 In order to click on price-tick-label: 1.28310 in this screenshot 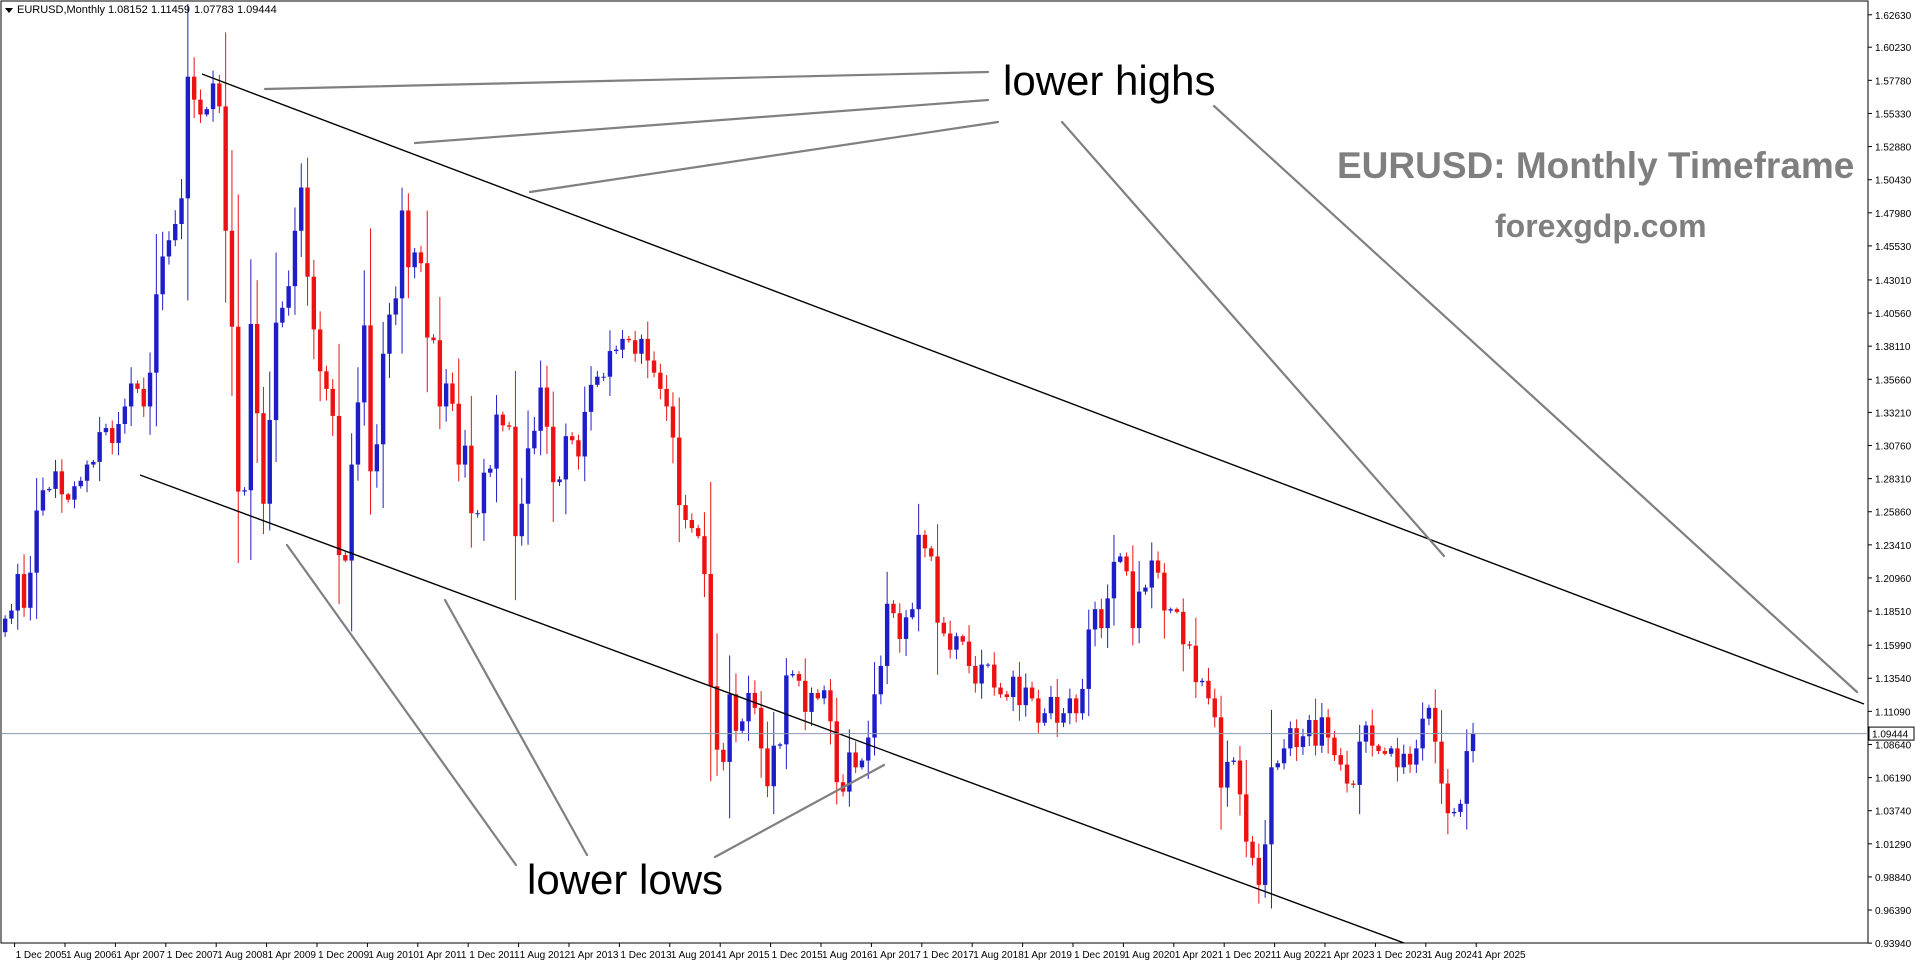, I will do `click(1893, 480)`.